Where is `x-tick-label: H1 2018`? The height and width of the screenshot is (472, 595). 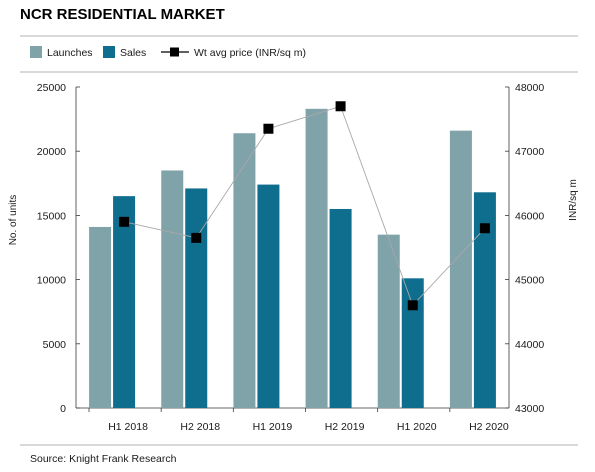
x-tick-label: H1 2018 is located at coordinates (128, 427).